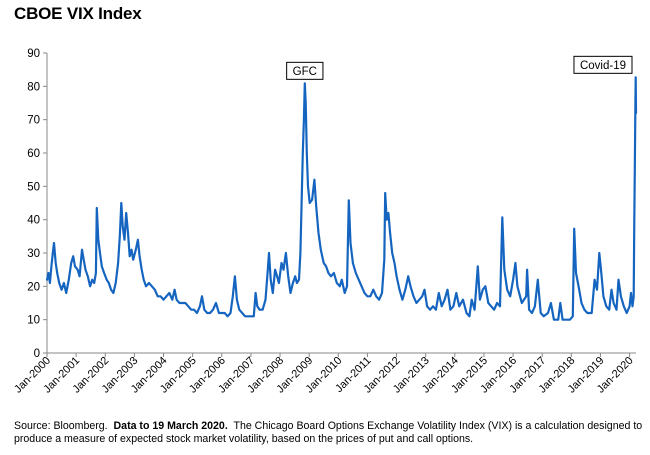 The image size is (650, 455). Describe the element at coordinates (33, 121) in the screenshot. I see `y-tick-label: 70` at that location.